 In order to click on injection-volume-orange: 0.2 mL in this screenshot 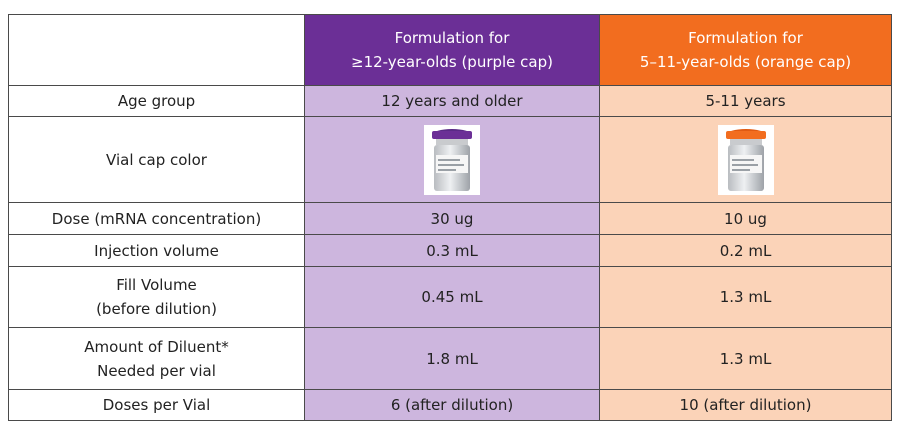, I will do `click(745, 250)`.